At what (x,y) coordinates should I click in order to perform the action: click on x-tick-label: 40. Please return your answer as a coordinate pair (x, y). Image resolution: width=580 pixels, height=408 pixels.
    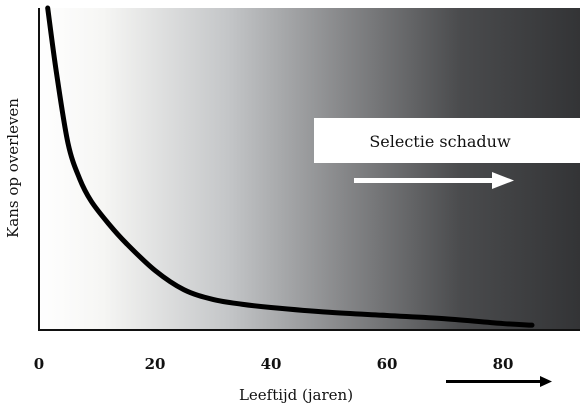
    Looking at the image, I should click on (271, 364).